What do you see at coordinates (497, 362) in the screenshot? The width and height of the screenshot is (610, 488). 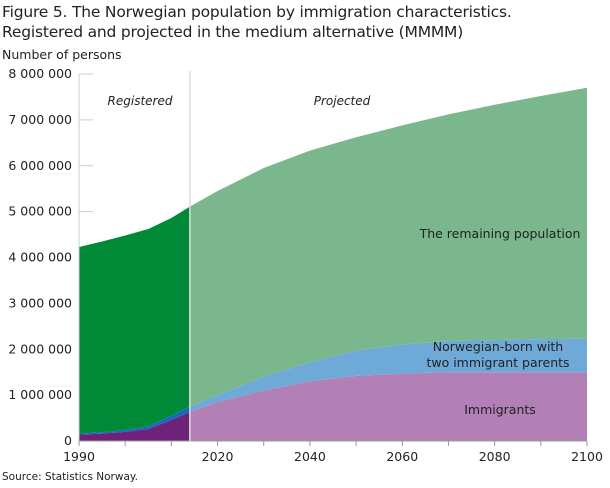 I see `series-label-norwegian-born-2: two immigrant parents` at bounding box center [497, 362].